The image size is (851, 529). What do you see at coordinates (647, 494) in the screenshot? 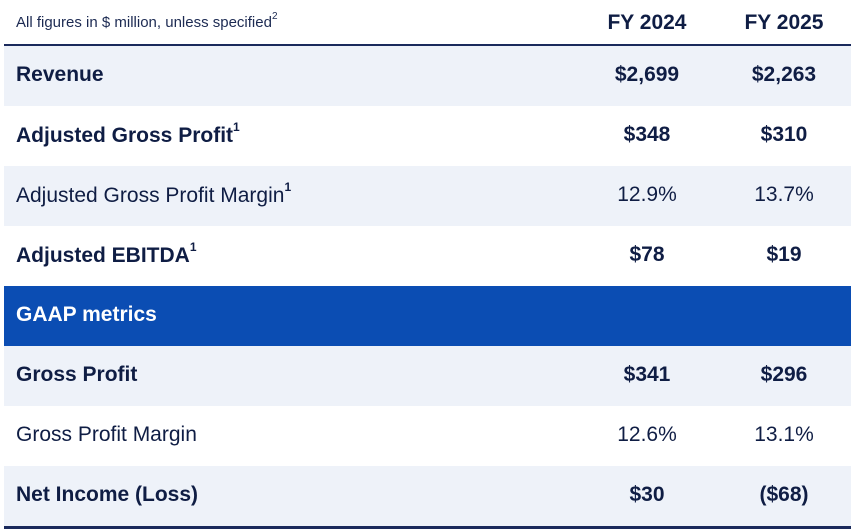
I see `value-fy2024: $30` at bounding box center [647, 494].